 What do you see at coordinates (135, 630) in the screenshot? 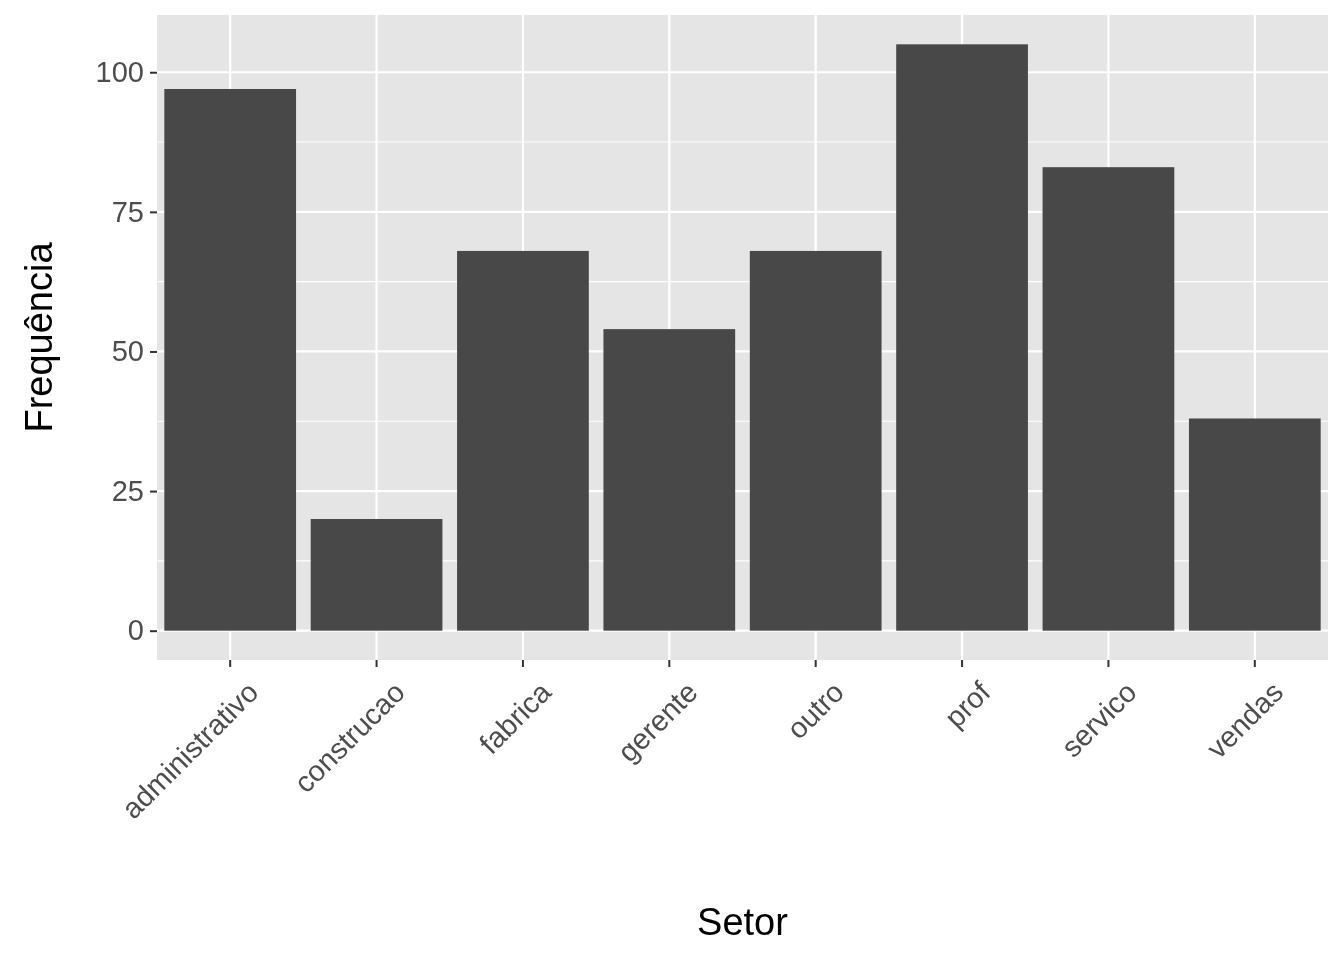
I see `y-tick-label: 0` at bounding box center [135, 630].